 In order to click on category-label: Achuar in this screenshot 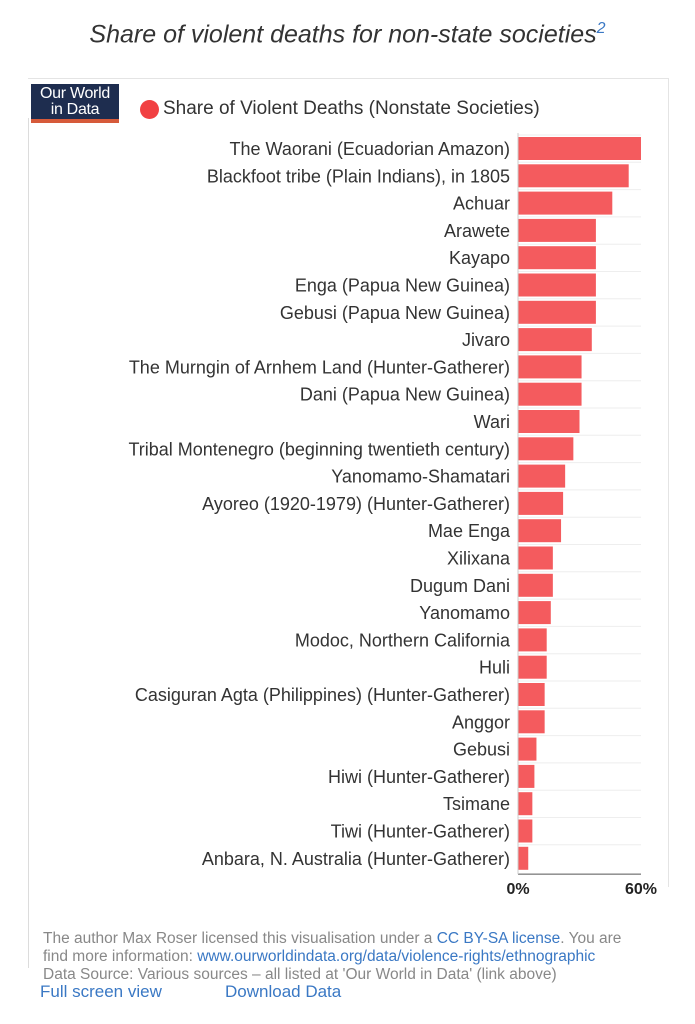, I will do `click(481, 204)`.